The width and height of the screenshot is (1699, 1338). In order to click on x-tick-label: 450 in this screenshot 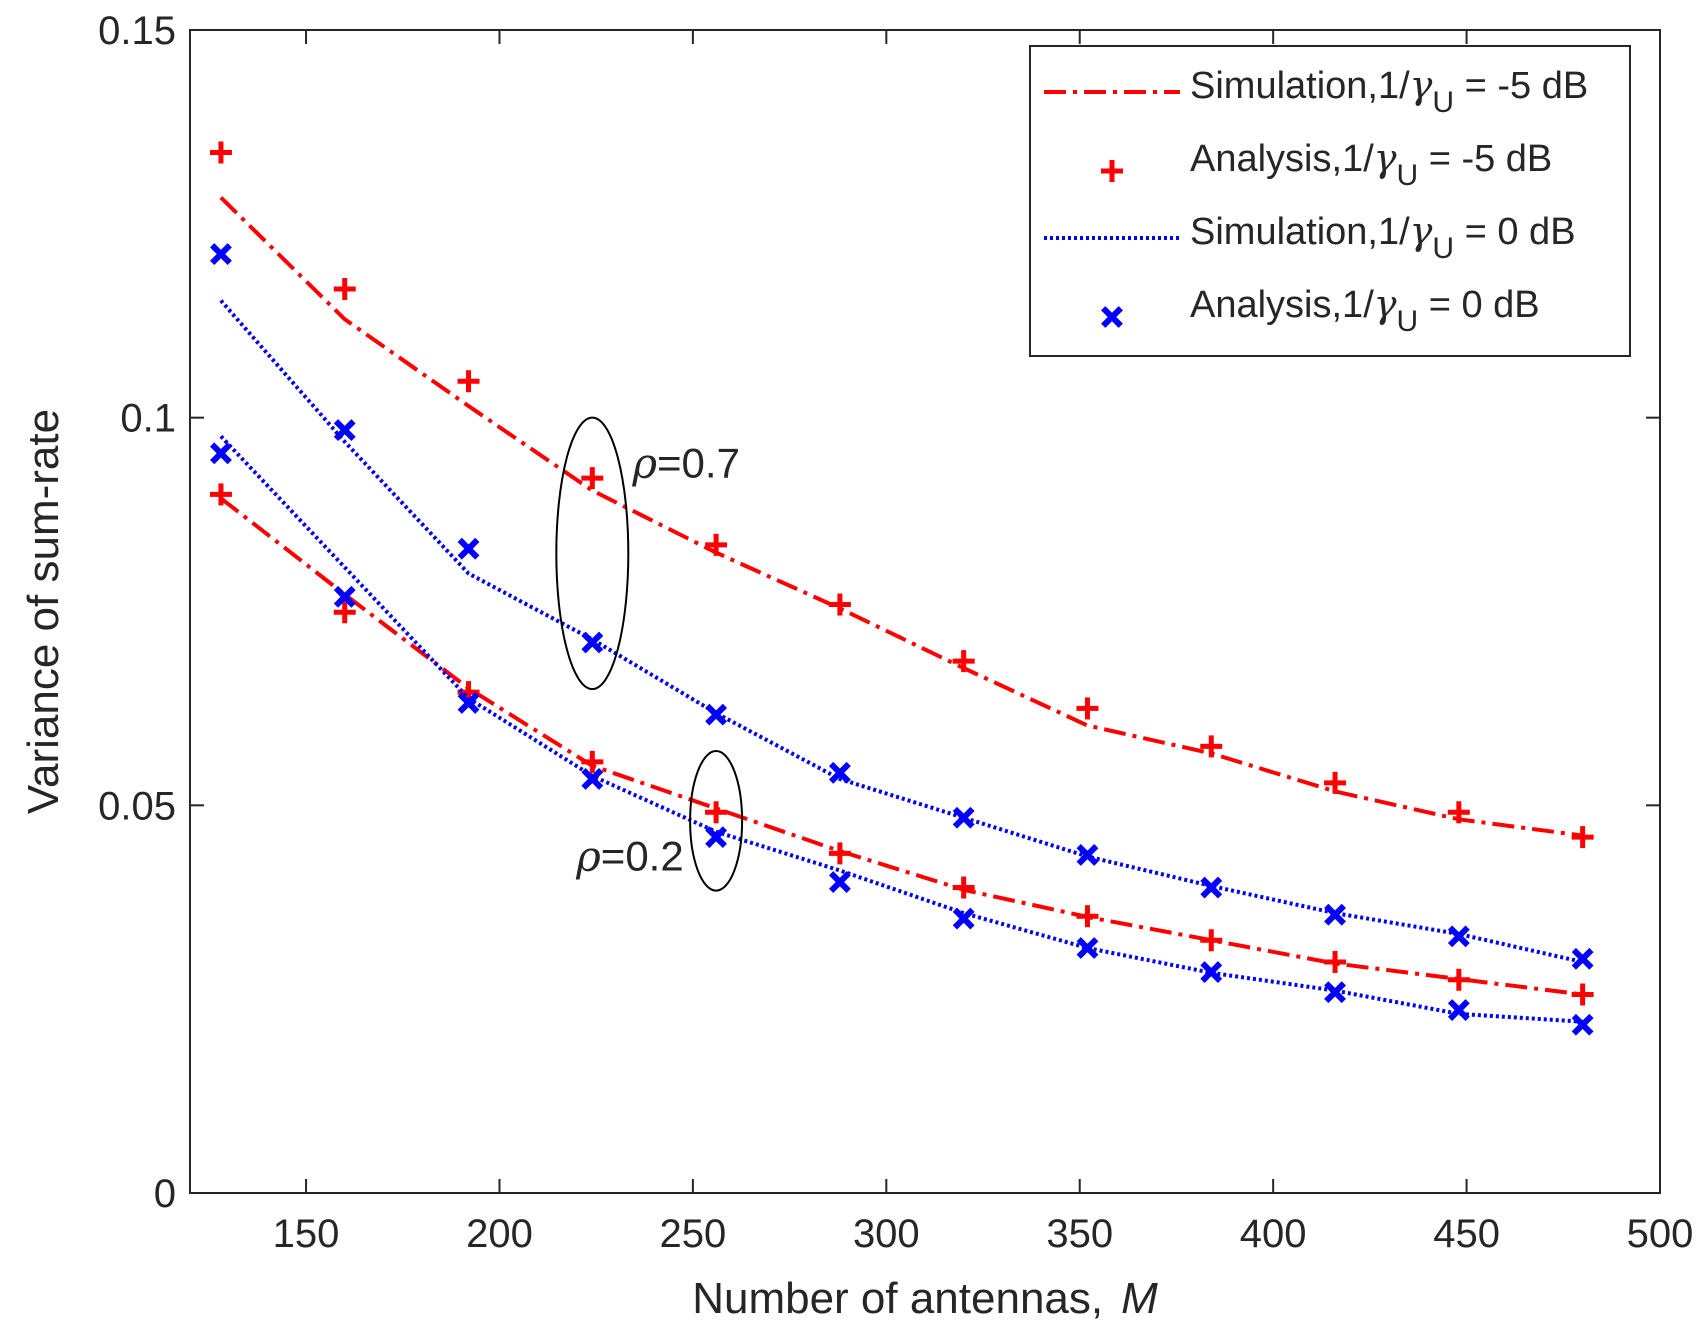, I will do `click(1466, 1234)`.